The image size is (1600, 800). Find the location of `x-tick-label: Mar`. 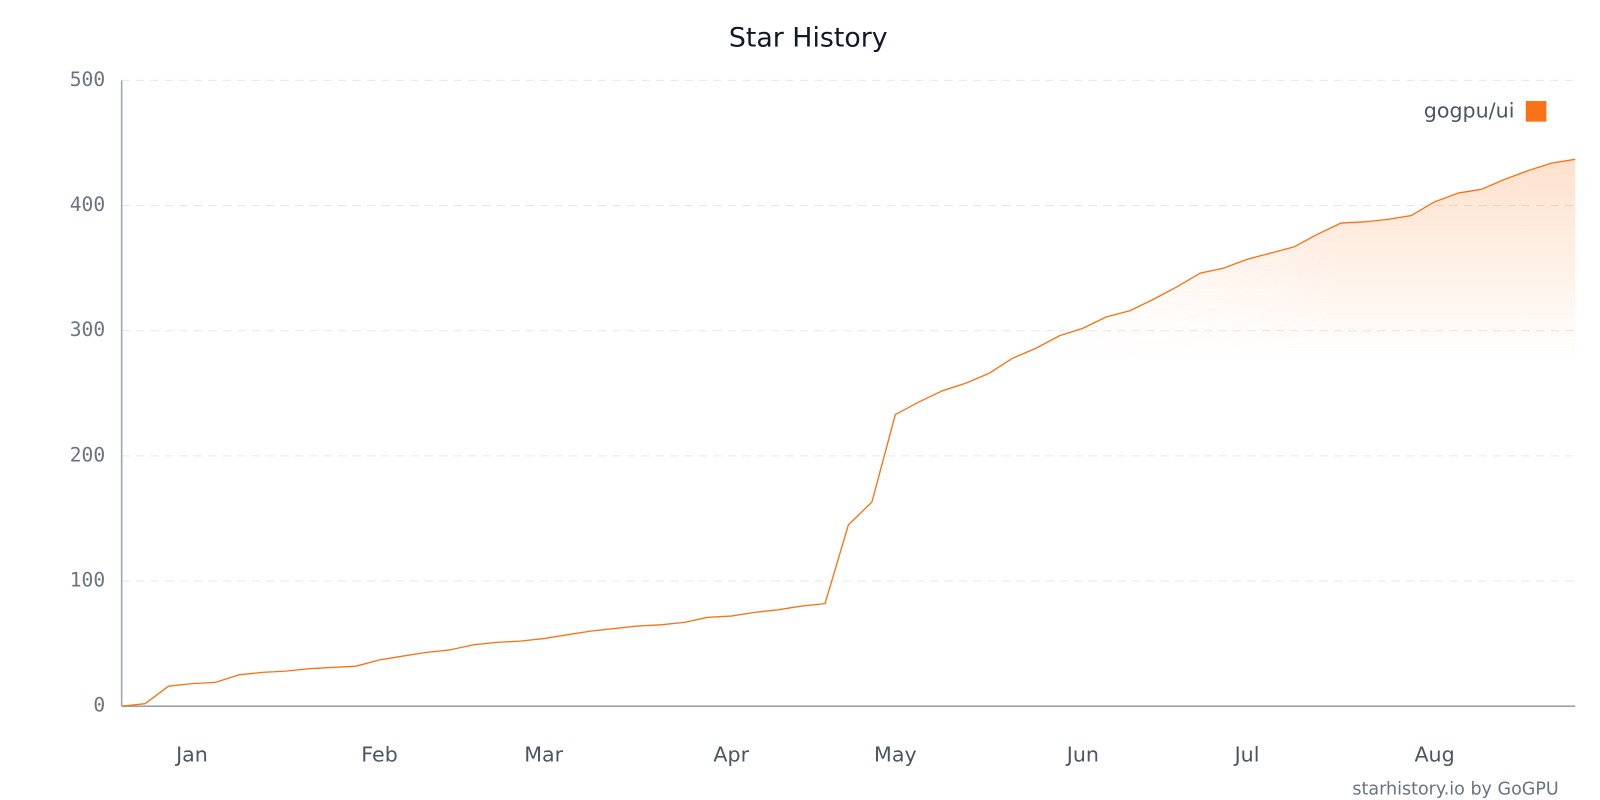

x-tick-label: Mar is located at coordinates (543, 755).